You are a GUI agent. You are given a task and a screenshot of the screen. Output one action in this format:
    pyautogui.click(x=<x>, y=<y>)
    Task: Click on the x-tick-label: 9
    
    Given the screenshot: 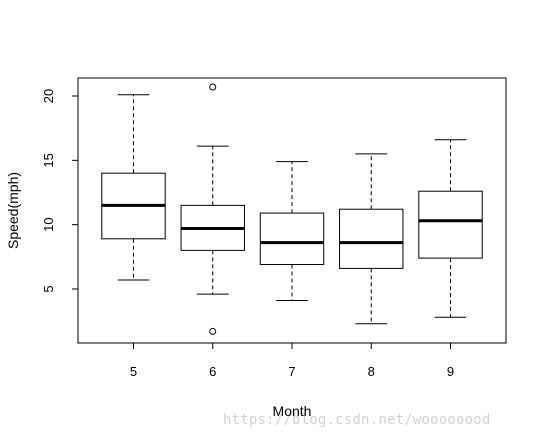 What is the action you would take?
    pyautogui.click(x=450, y=371)
    